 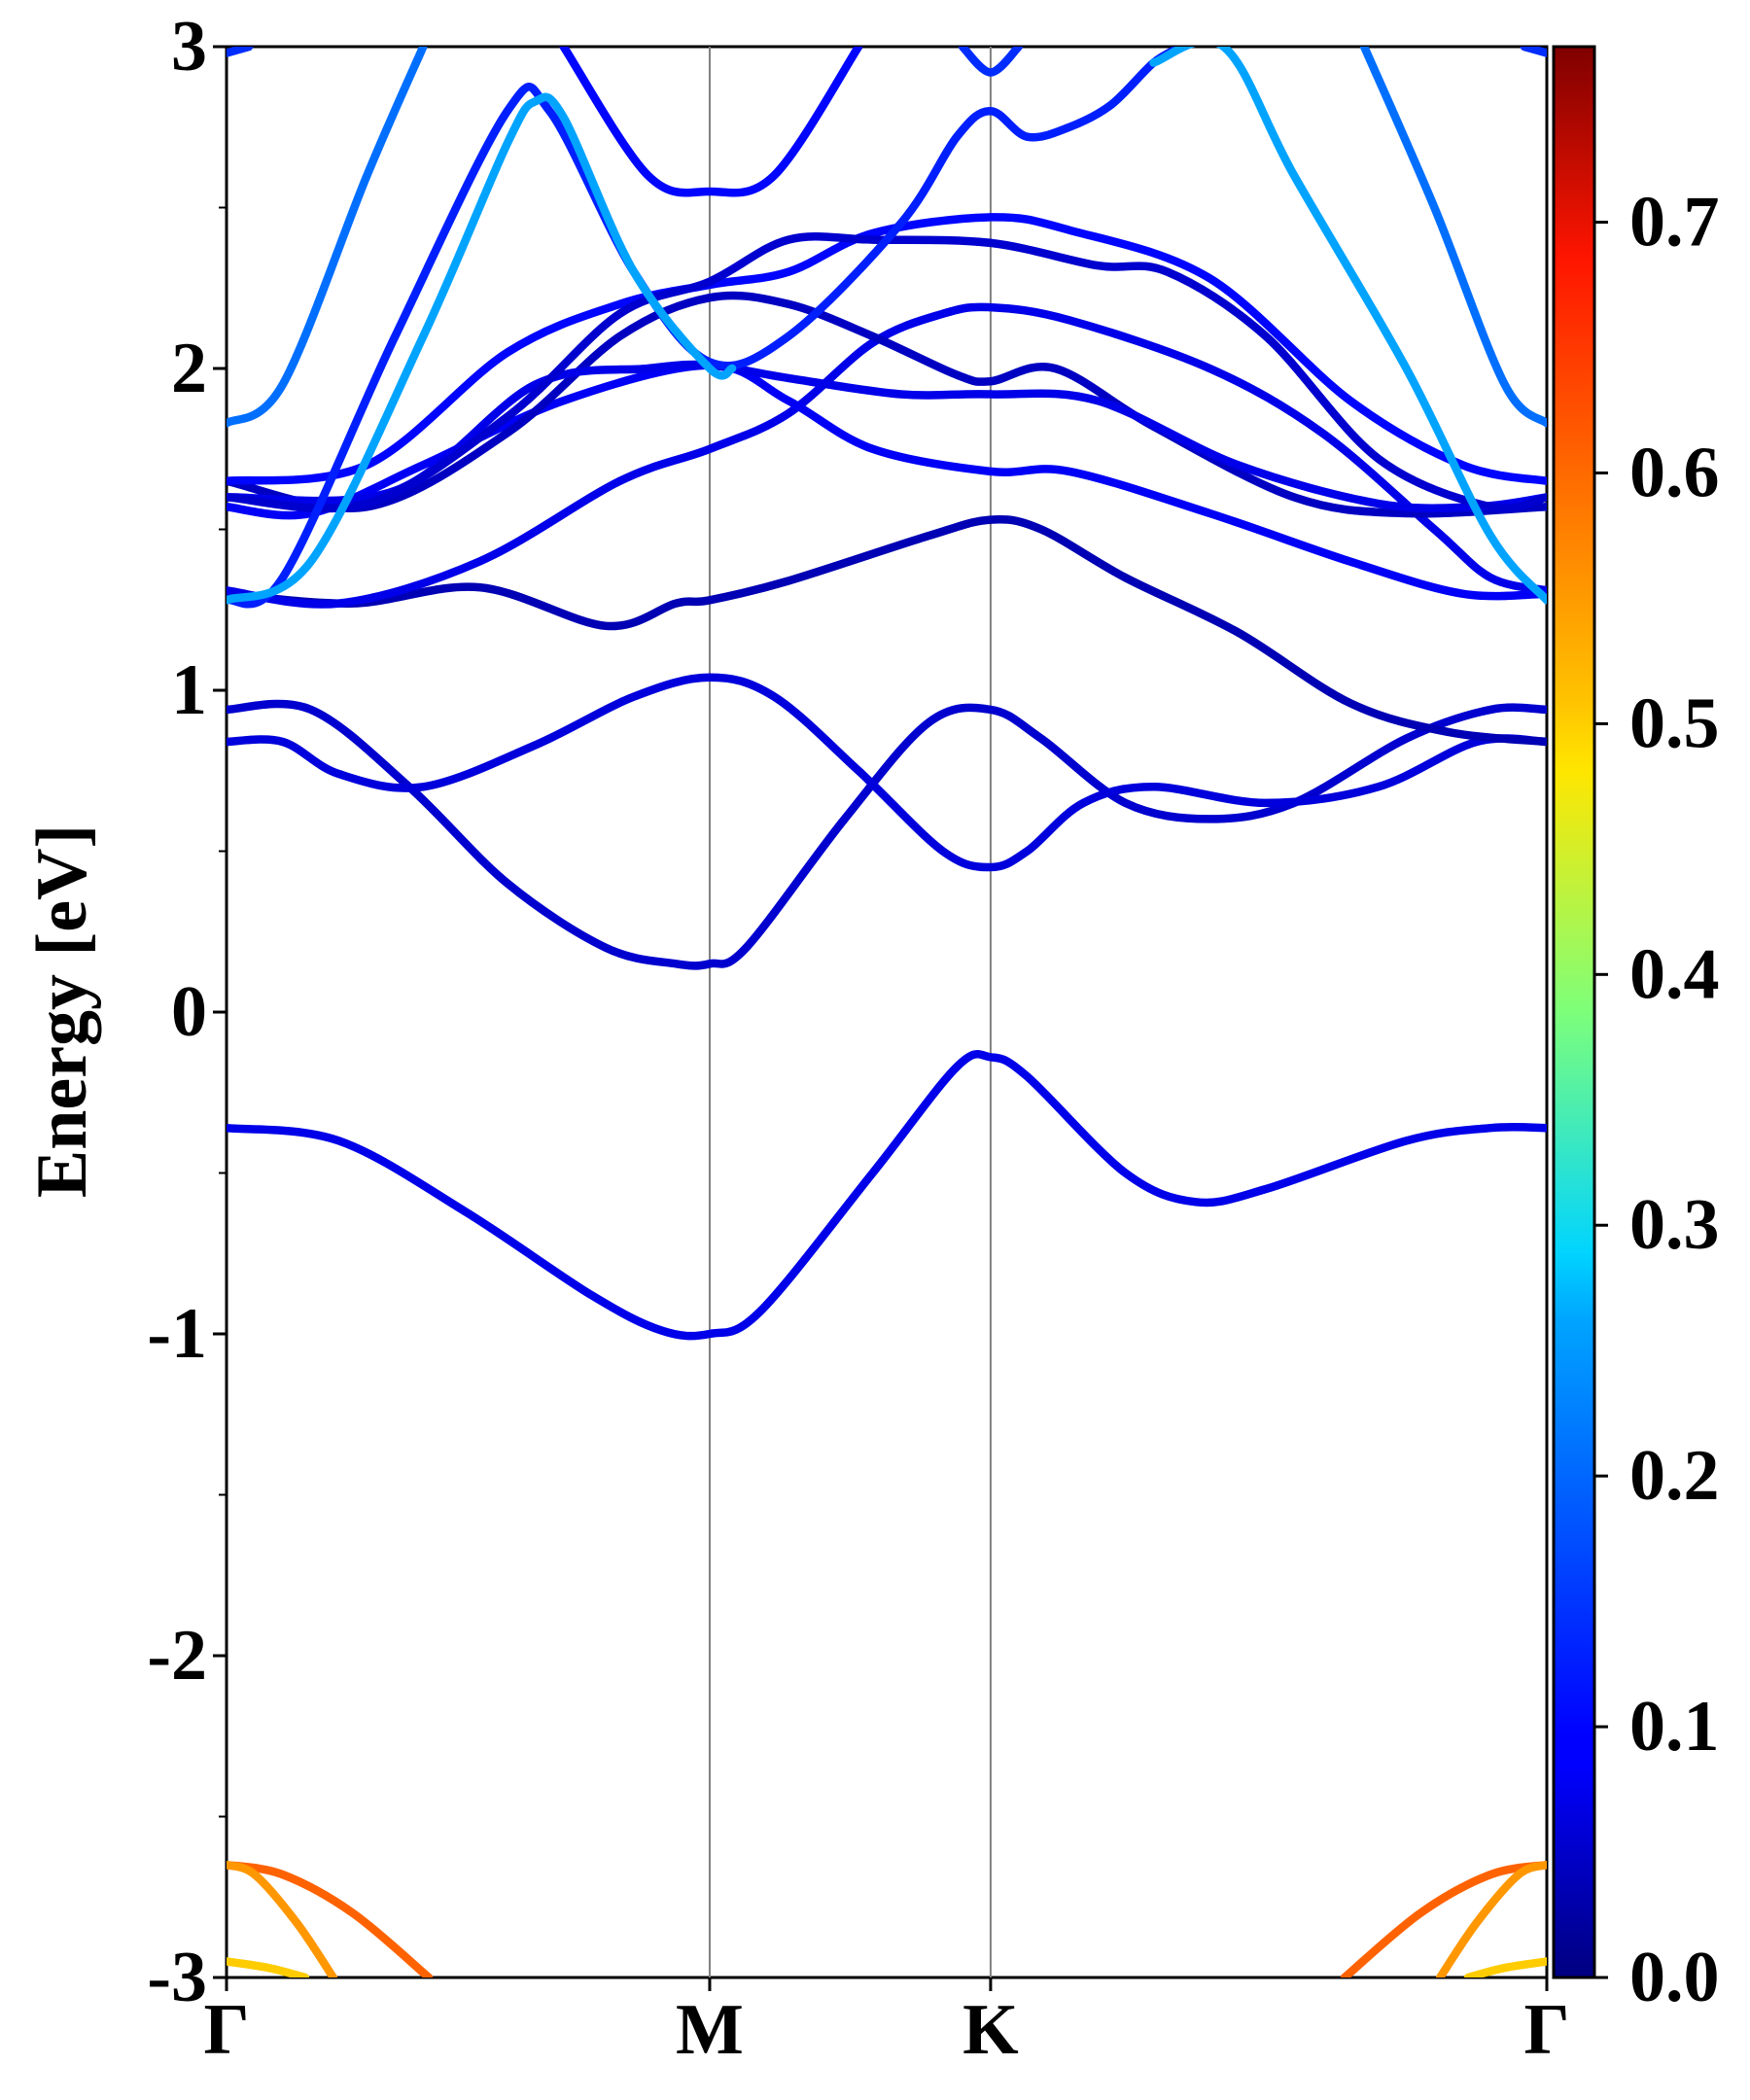 What do you see at coordinates (1674, 222) in the screenshot?
I see `colorbar-tick-label: 0.7` at bounding box center [1674, 222].